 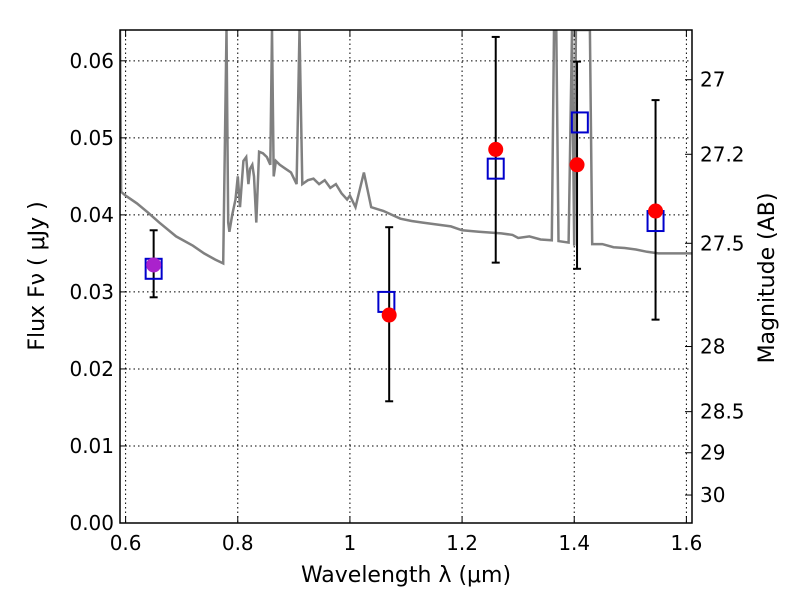 What do you see at coordinates (722, 154) in the screenshot?
I see `mag-tick-label-1: 27.2` at bounding box center [722, 154].